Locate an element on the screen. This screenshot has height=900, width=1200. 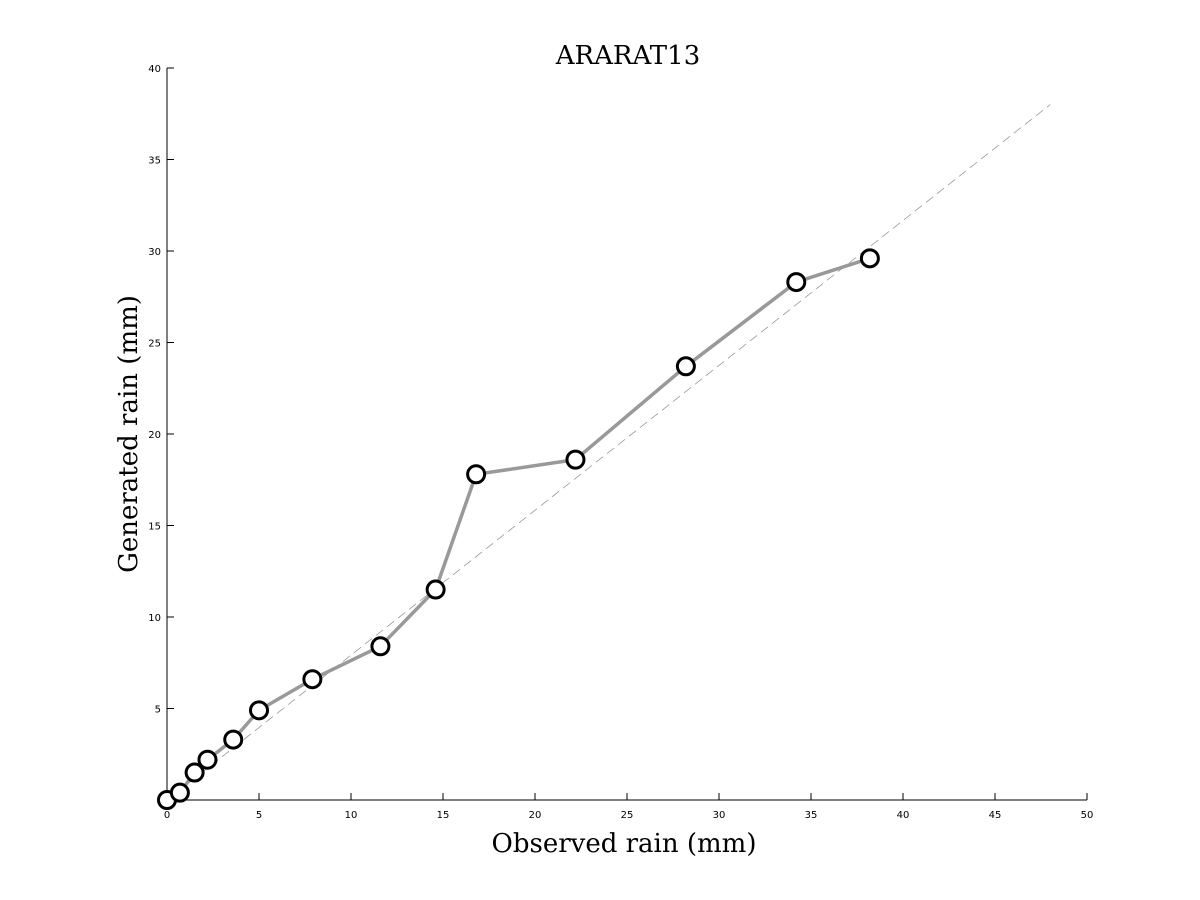
x-tick-label: 40 is located at coordinates (903, 815).